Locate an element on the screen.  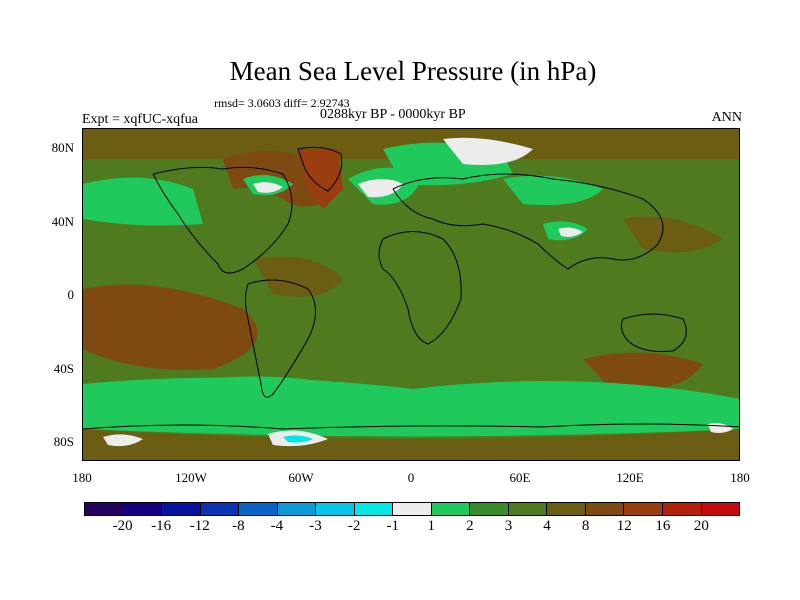
y-label-80n: 80N is located at coordinates (62, 147).